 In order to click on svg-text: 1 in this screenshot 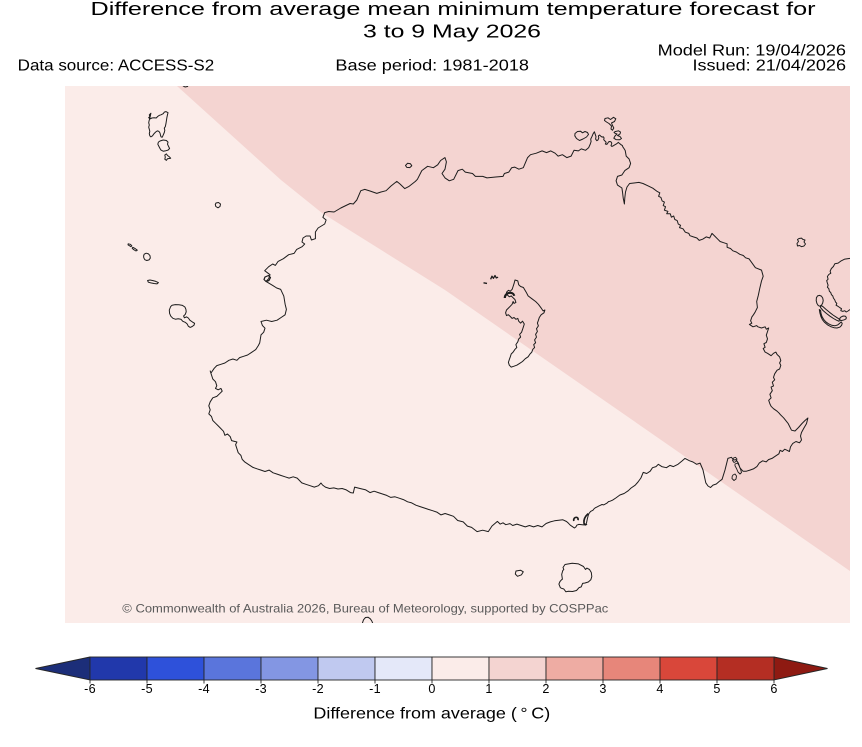, I will do `click(488, 689)`.